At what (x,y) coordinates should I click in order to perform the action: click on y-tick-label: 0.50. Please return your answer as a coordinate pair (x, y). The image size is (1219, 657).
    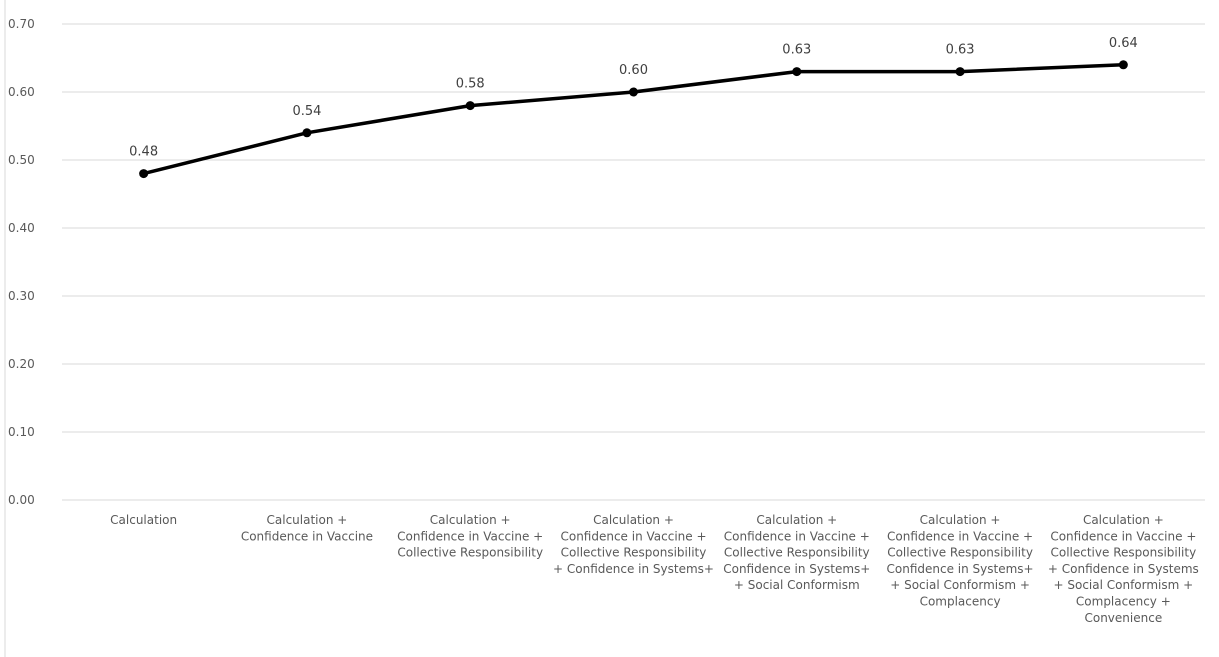
    Looking at the image, I should click on (21, 160).